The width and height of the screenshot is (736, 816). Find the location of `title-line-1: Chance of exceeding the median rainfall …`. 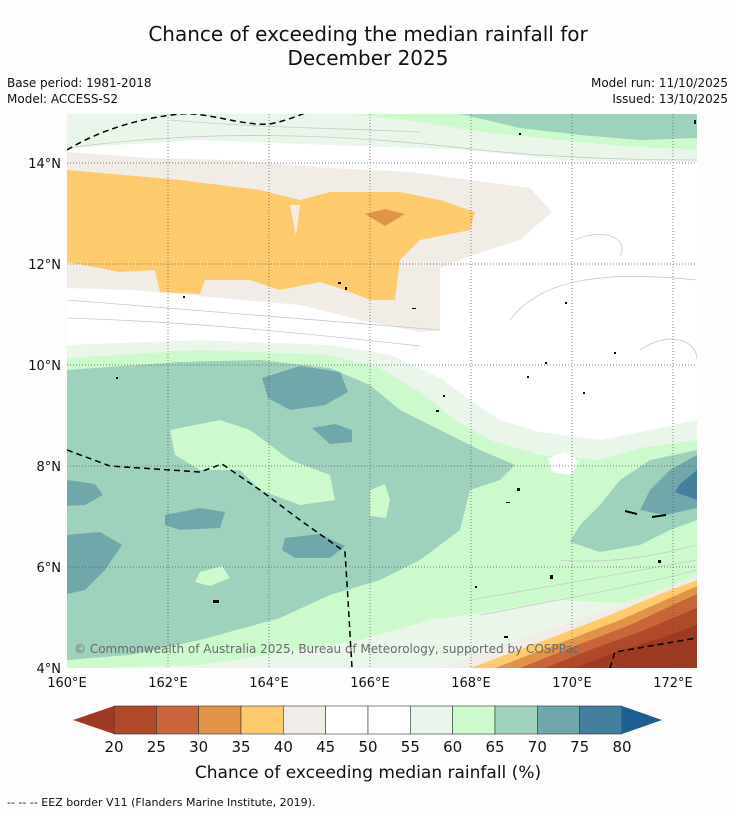

title-line-1: Chance of exceeding the median rainfall … is located at coordinates (368, 34).